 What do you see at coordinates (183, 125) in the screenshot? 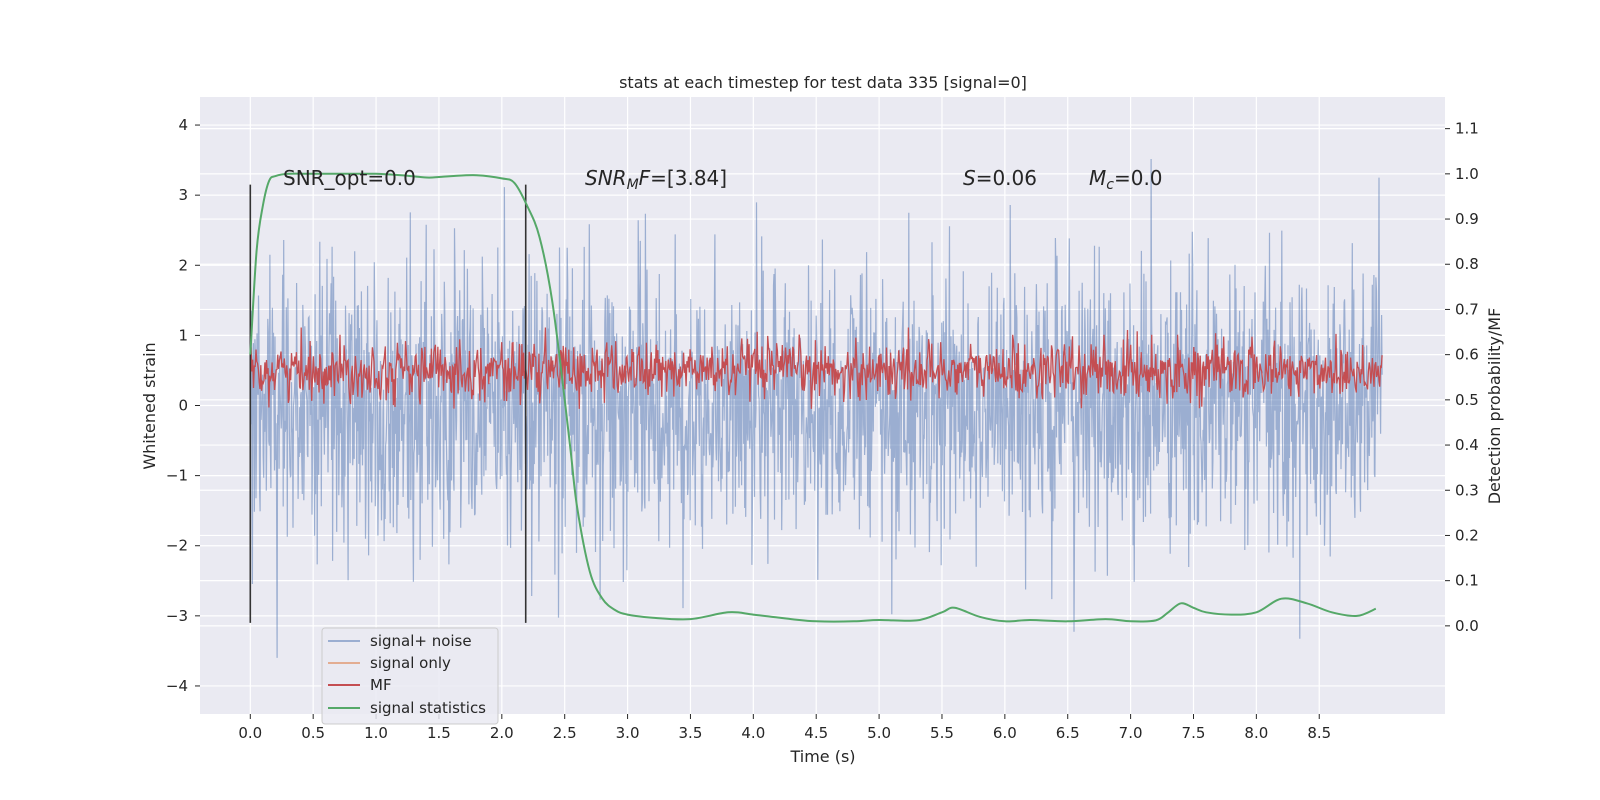
I see `y-left-tick-label: 4` at bounding box center [183, 125].